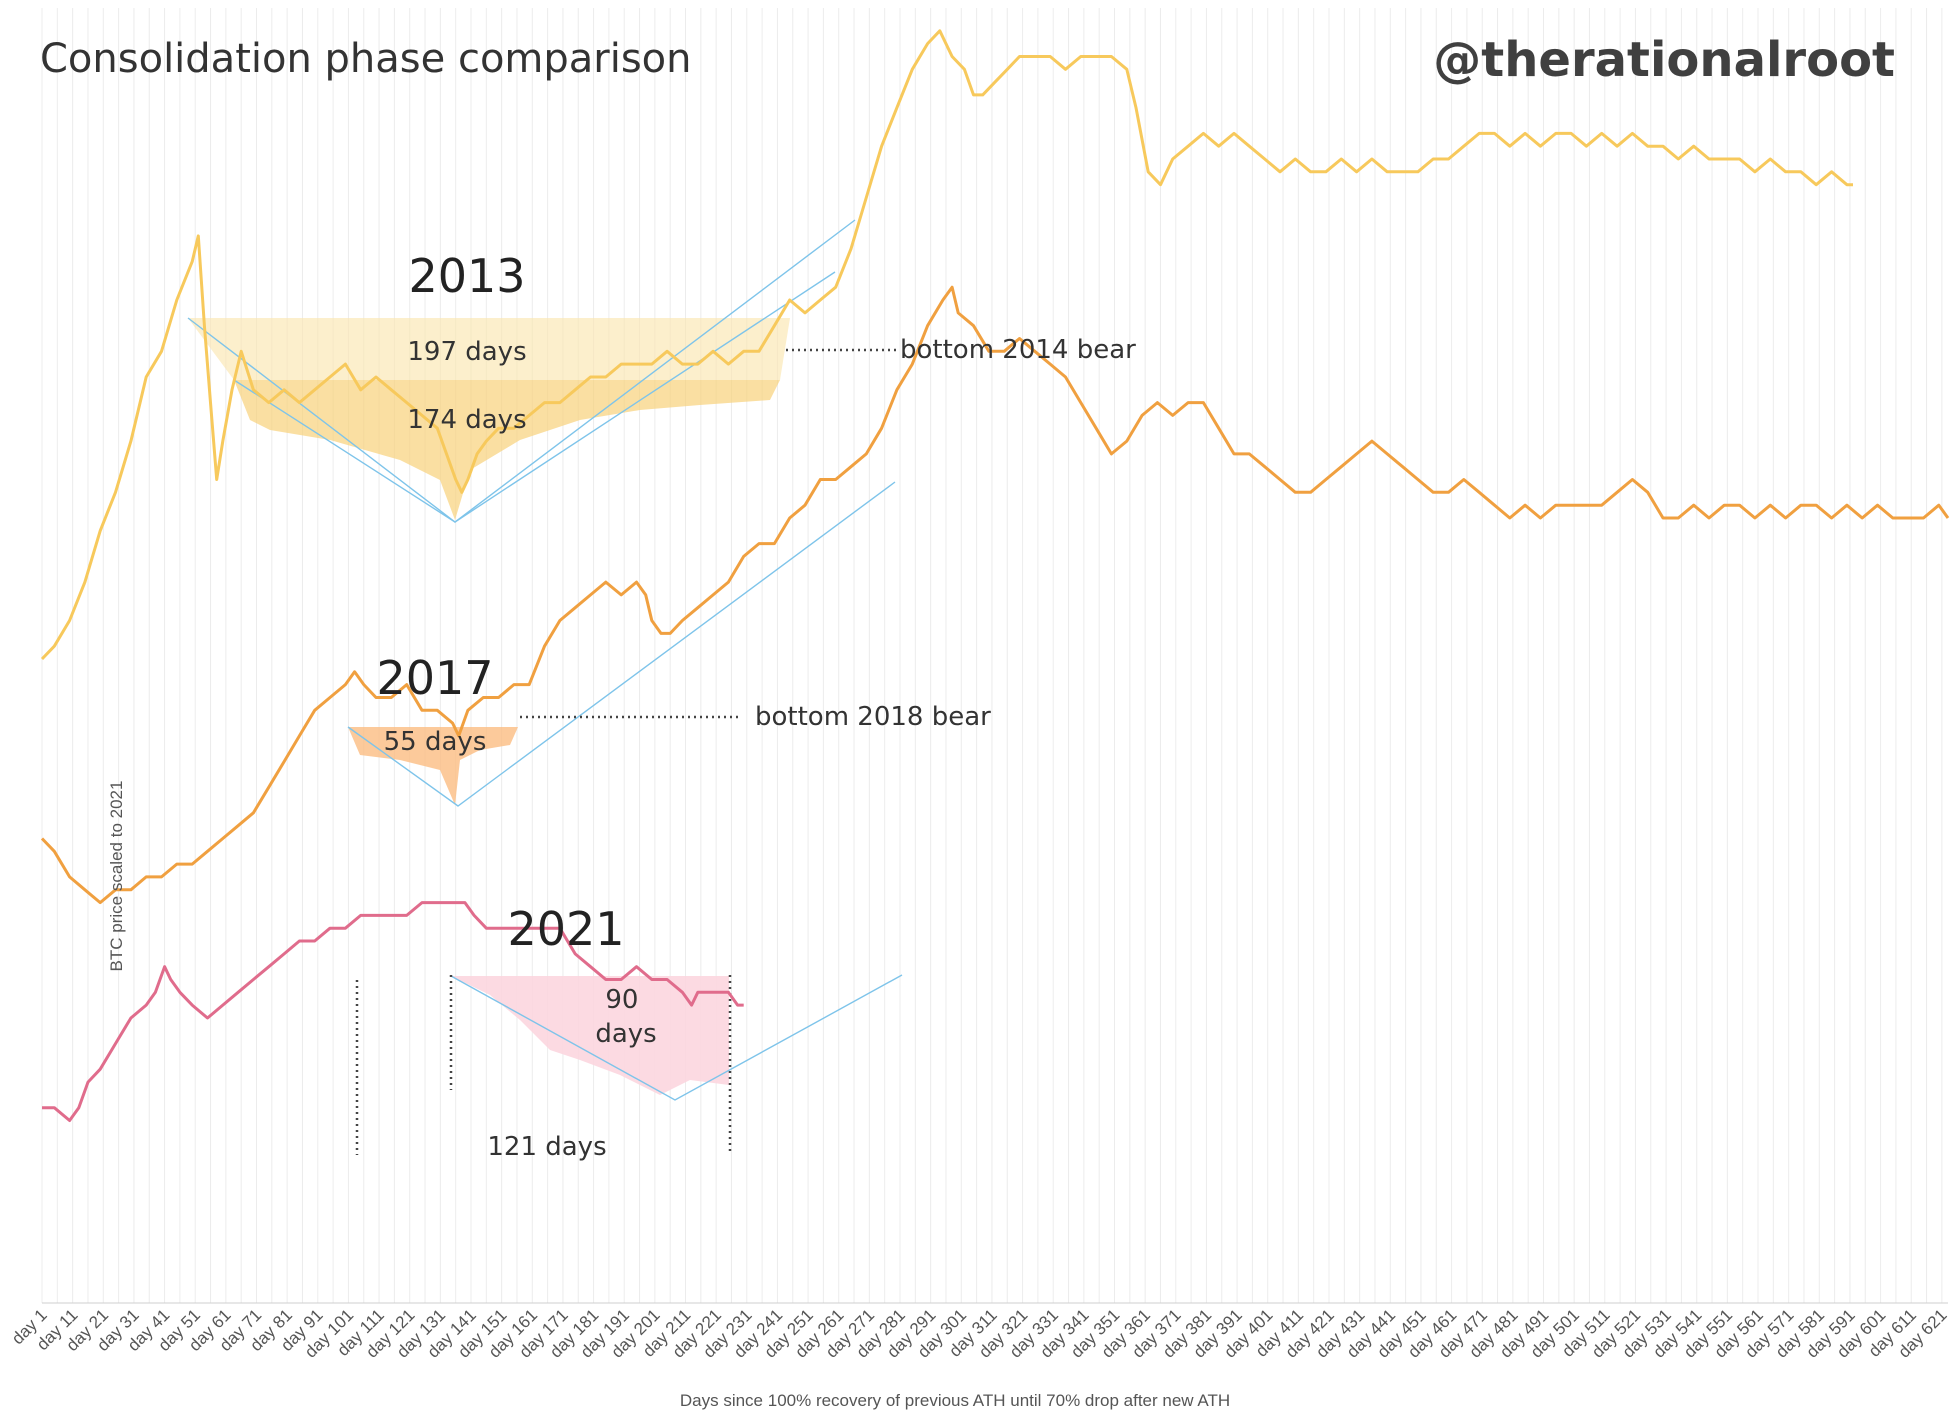 This screenshot has width=1954, height=1423. What do you see at coordinates (546, 1147) in the screenshot?
I see `label-121-days: 121 days` at bounding box center [546, 1147].